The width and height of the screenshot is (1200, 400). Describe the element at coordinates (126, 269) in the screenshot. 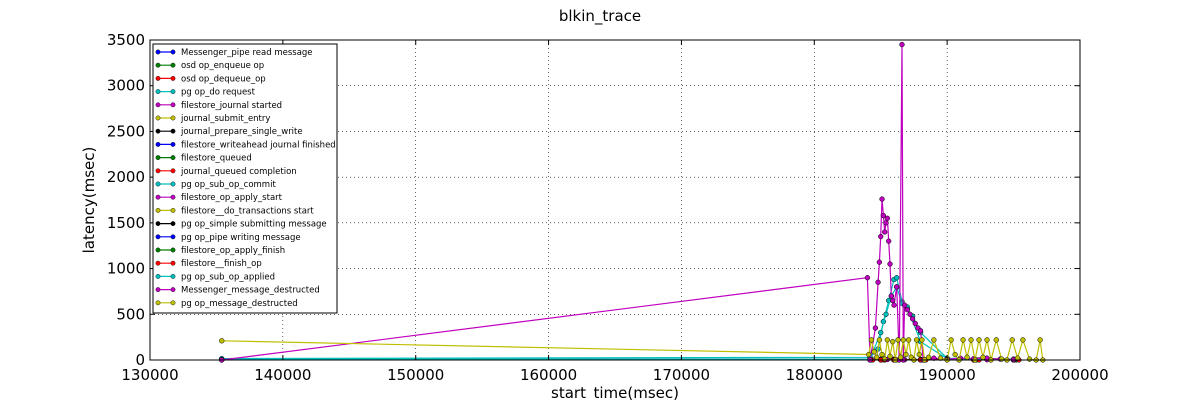

I see `y-tick-label: 1000` at that location.